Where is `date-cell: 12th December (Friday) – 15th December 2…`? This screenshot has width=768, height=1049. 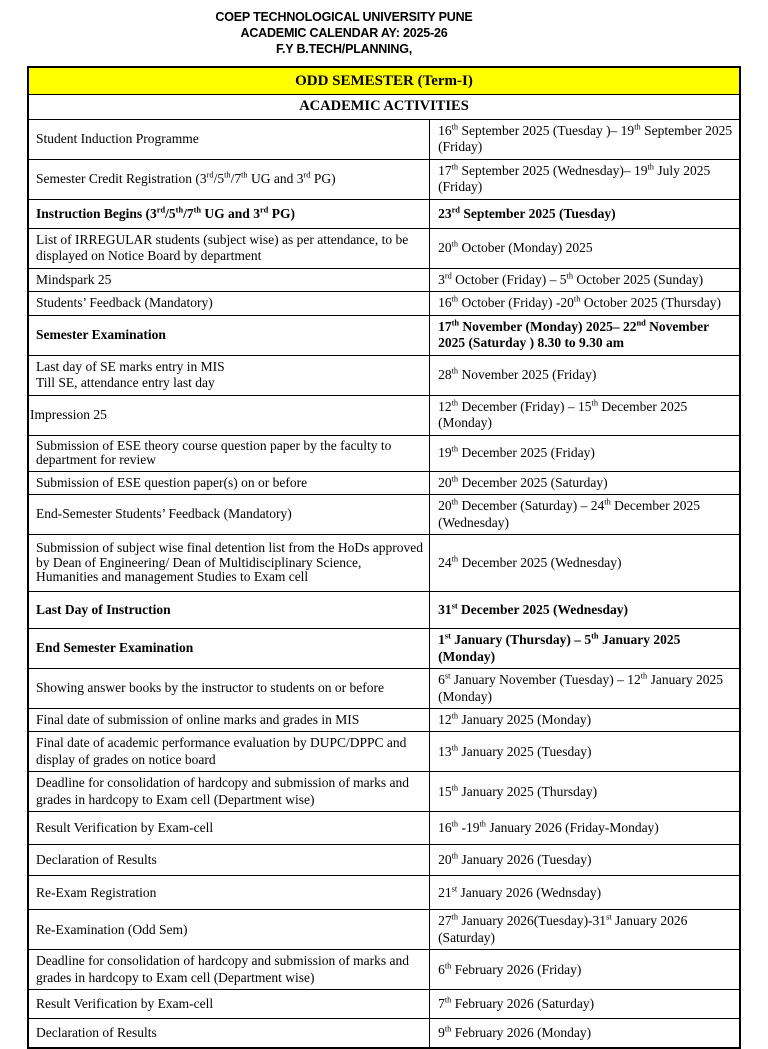
date-cell: 12th December (Friday) – 15th December 2… is located at coordinates (585, 415).